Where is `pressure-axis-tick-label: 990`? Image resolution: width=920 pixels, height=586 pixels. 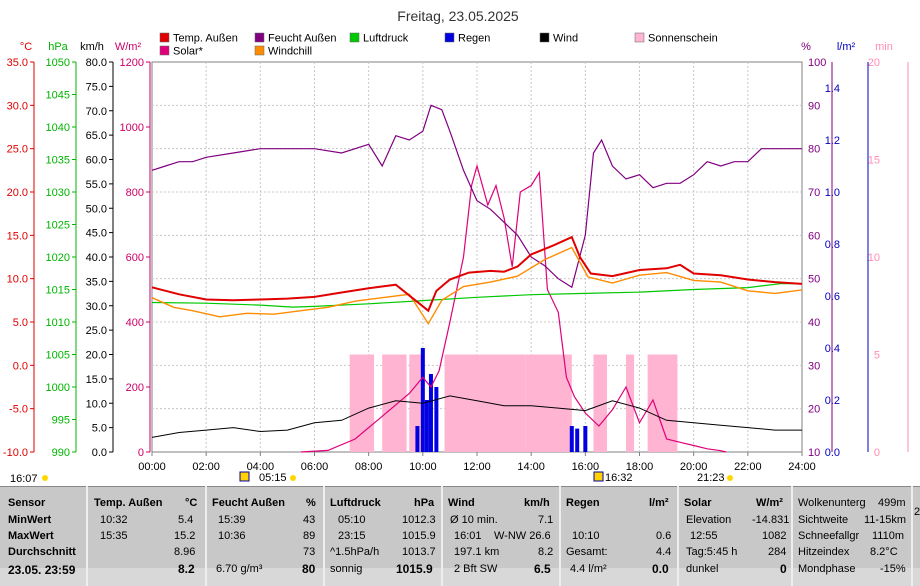
pressure-axis-tick-label: 990 is located at coordinates (61, 453).